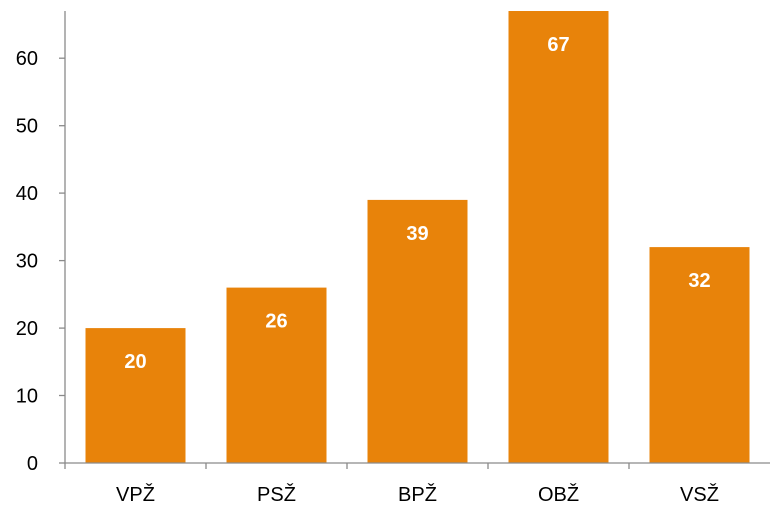 The width and height of the screenshot is (770, 509). What do you see at coordinates (417, 331) in the screenshot?
I see `bar-BPŽ` at bounding box center [417, 331].